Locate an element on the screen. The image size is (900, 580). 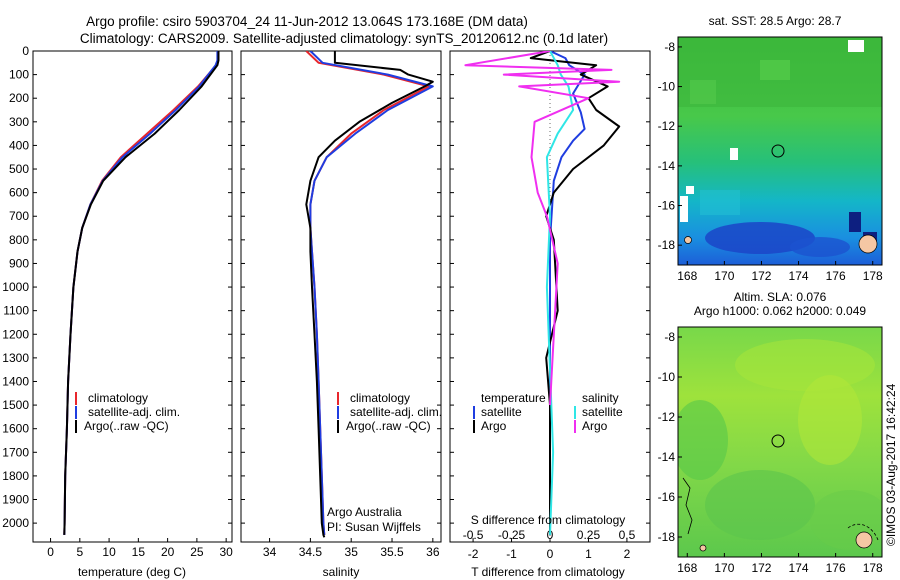
footer-stamp: ©IMOS 03-Aug-2017 16:42:24 is located at coordinates (891, 464).